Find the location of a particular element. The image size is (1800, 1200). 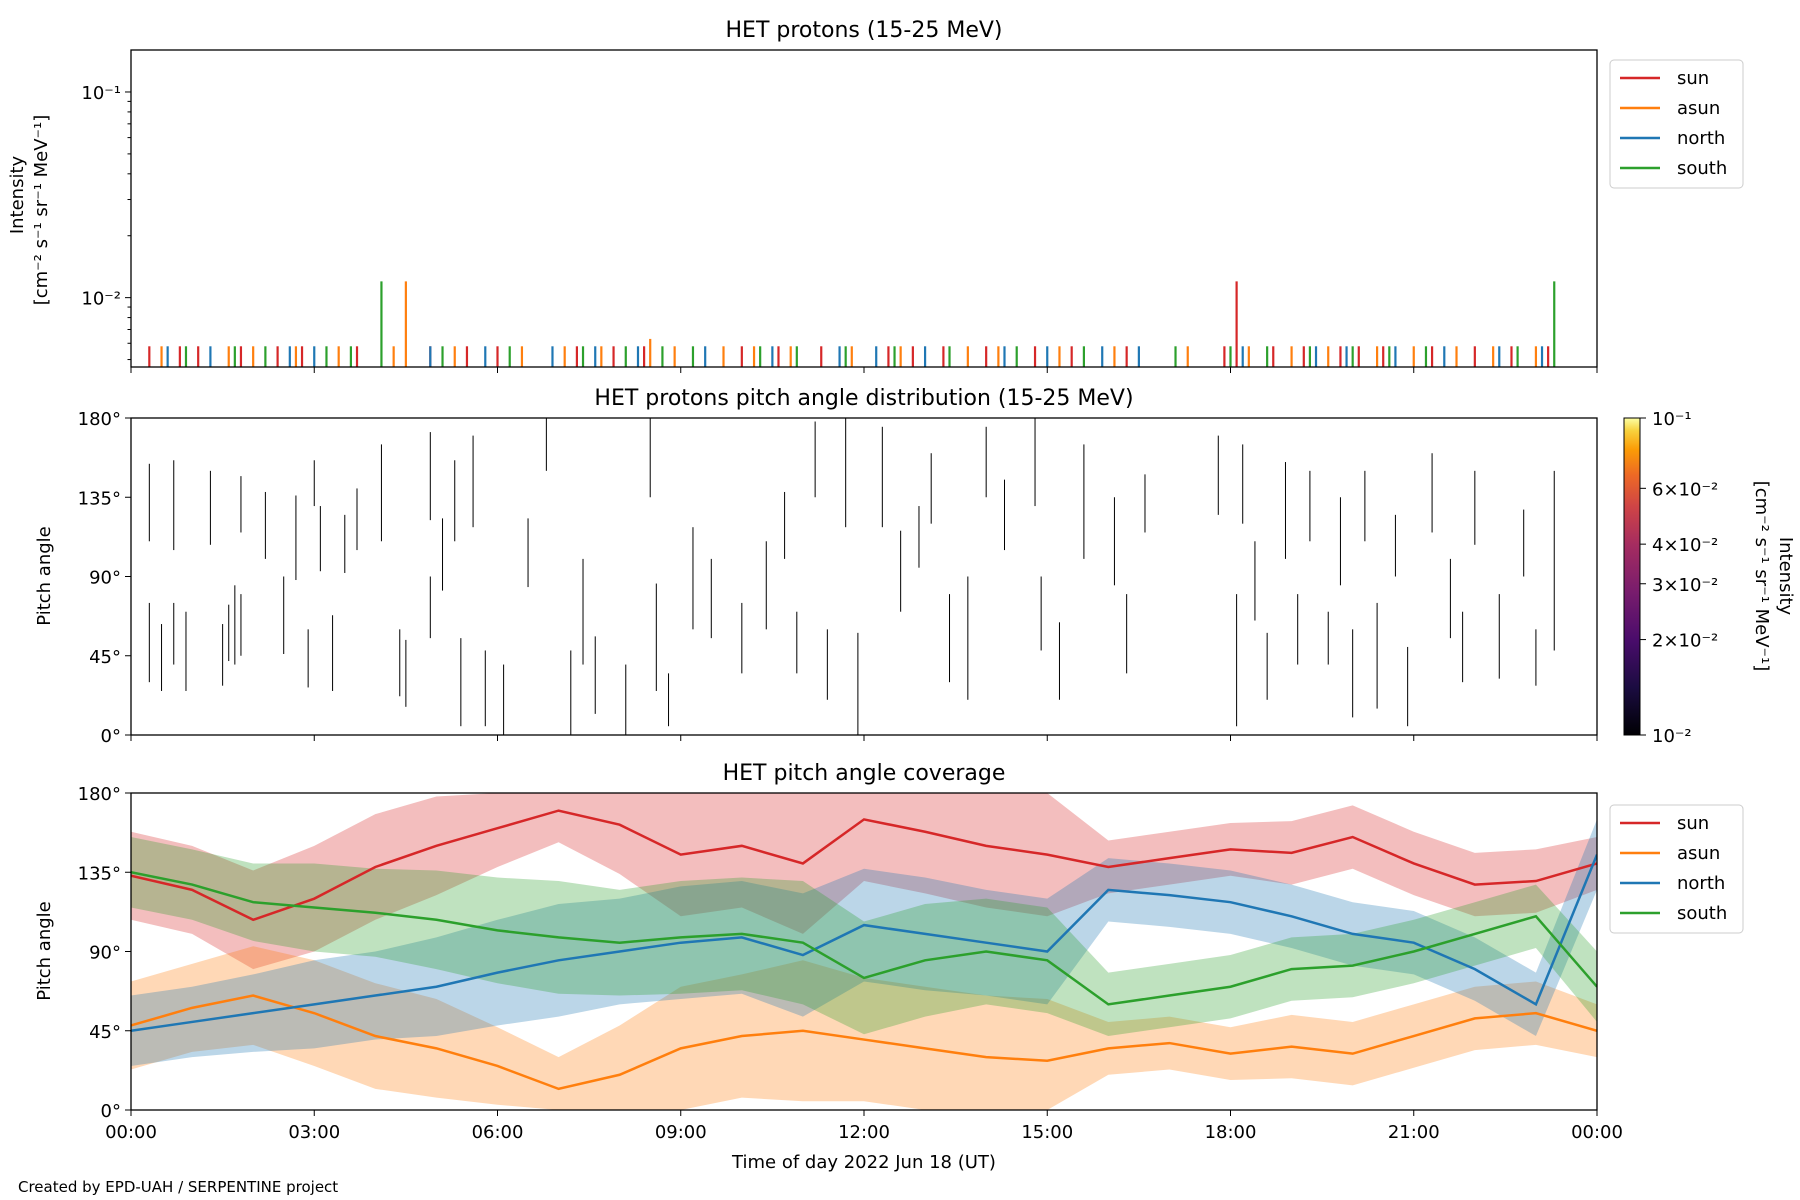

line-south is located at coordinates (864, 938).